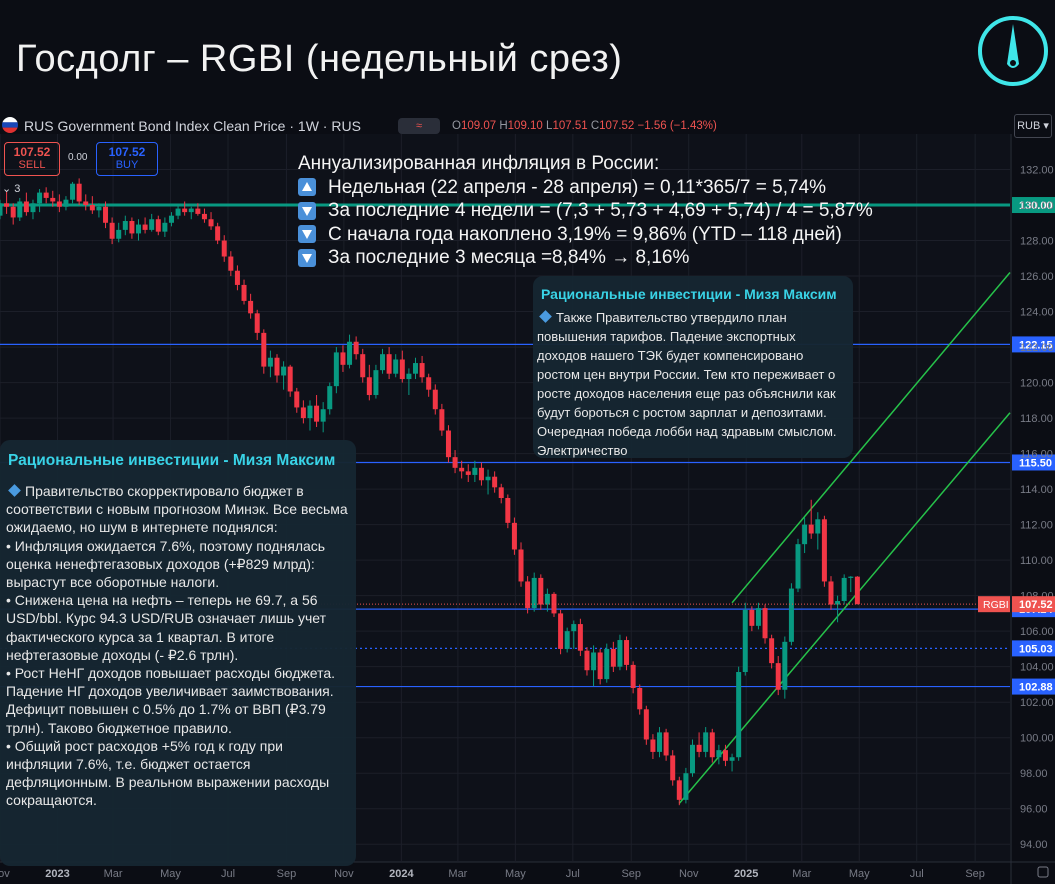 The height and width of the screenshot is (884, 1055). I want to click on x-tick-label: Jul, so click(917, 874).